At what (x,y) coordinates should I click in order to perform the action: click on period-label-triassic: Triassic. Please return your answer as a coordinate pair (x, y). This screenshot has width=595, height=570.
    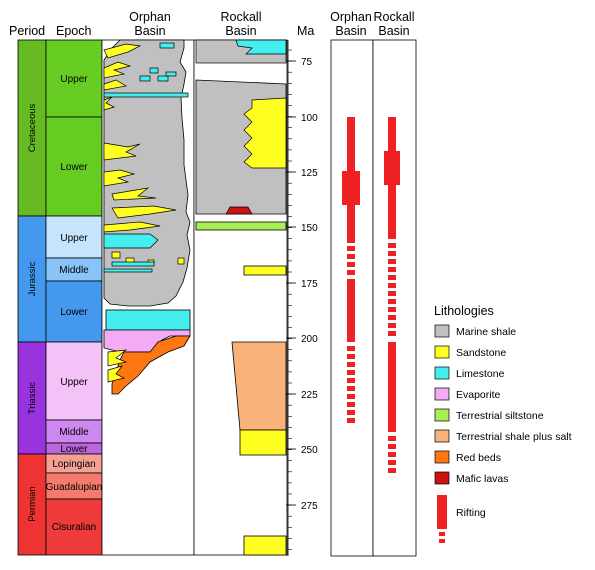
    Looking at the image, I should click on (32, 398).